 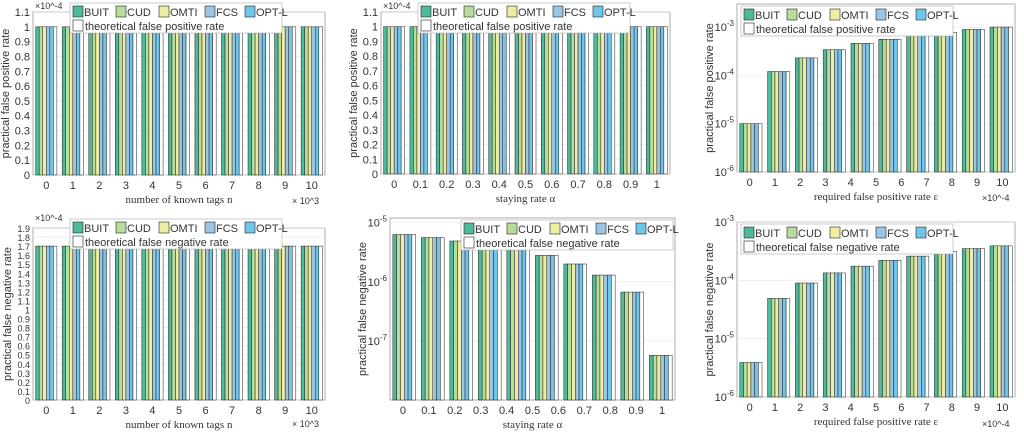 I want to click on bar-FCS-0.9, so click(x=662, y=378).